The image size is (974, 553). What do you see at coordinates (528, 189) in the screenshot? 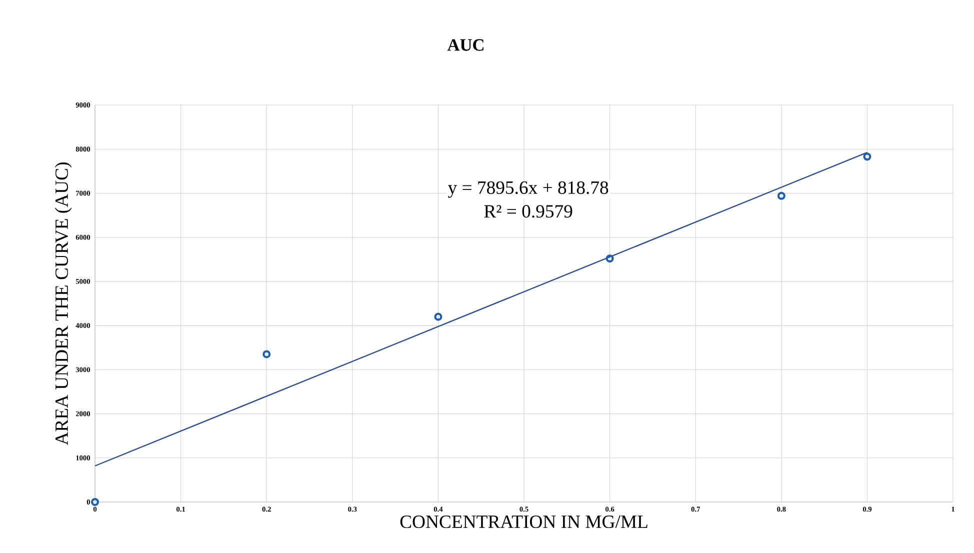
I see `annotation: y = 7895.6x + 818.78` at bounding box center [528, 189].